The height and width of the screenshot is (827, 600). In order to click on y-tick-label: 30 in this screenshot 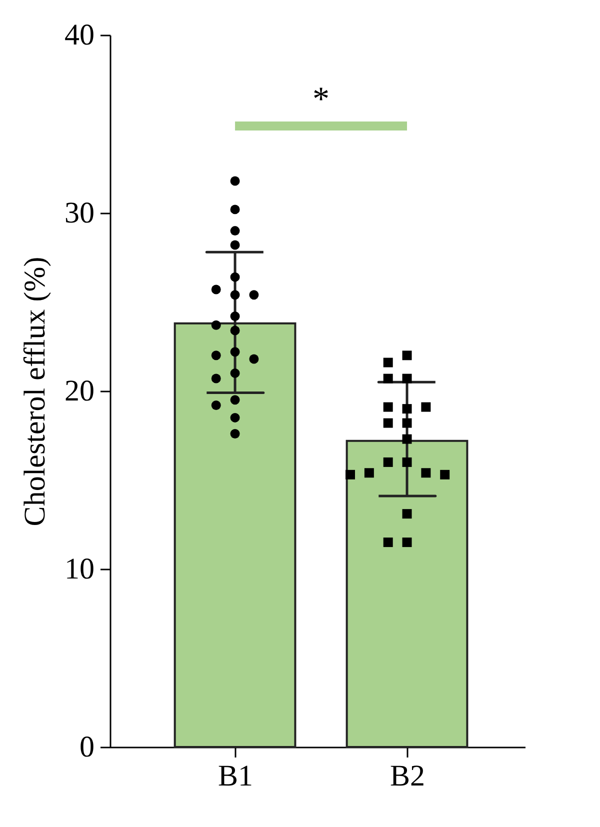, I will do `click(79, 213)`.